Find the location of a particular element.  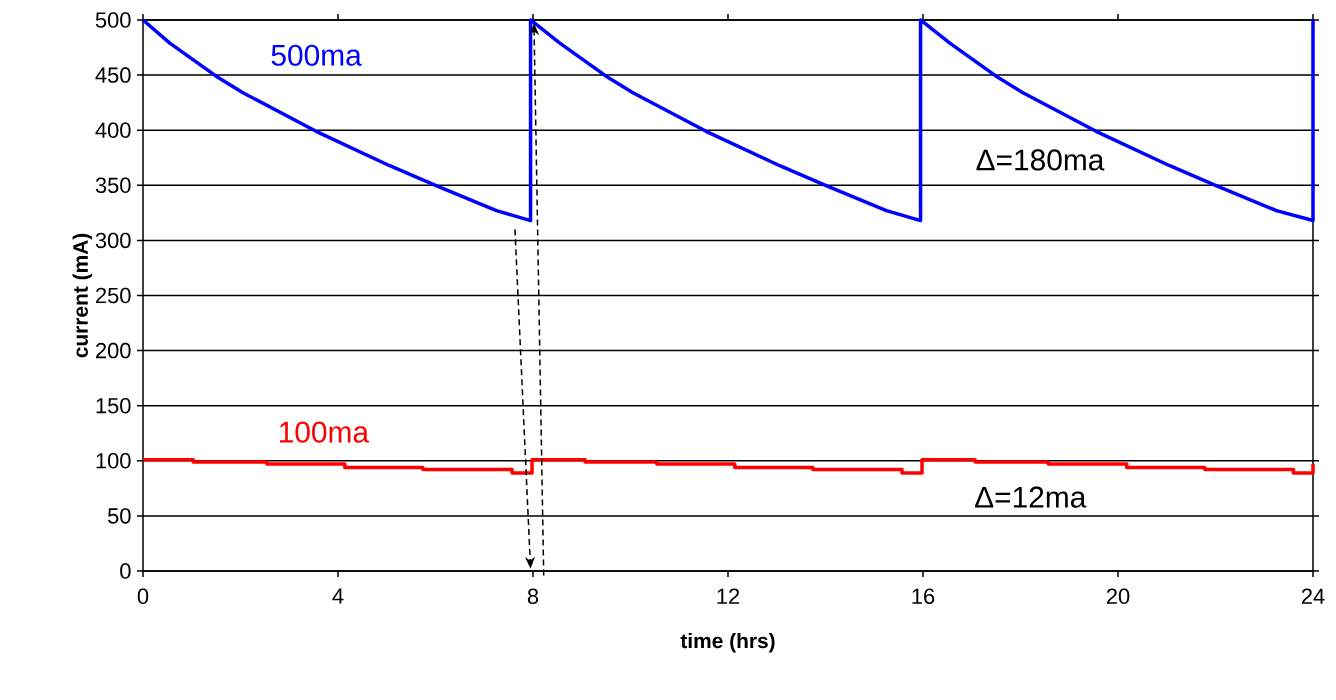

x-tick-label: 12 is located at coordinates (728, 596).